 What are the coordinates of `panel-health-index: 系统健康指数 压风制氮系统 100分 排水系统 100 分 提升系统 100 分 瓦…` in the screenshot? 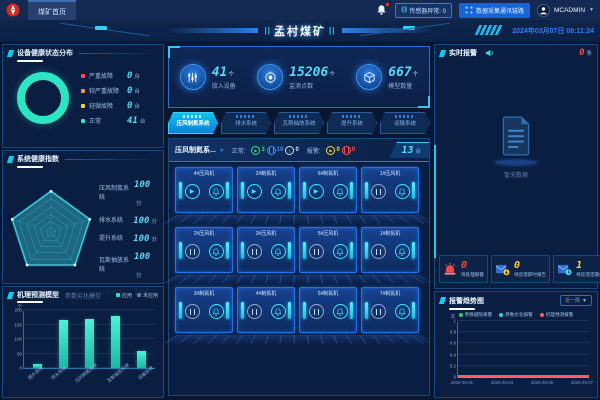 It's located at (83, 224).